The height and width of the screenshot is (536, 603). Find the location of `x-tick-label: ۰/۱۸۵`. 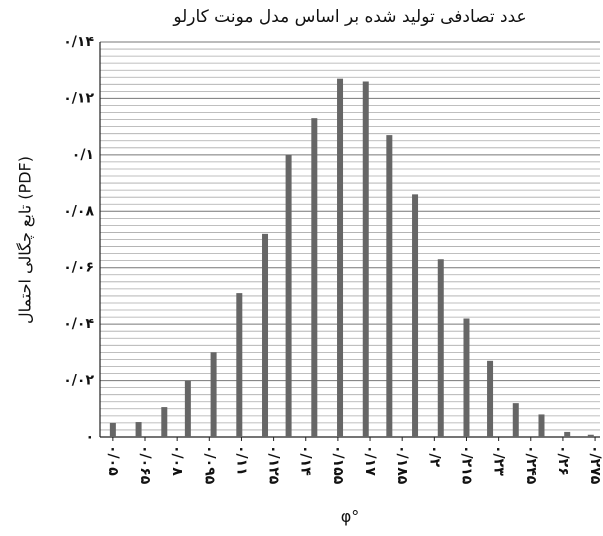

x-tick-label: ۰/۱۸۵ is located at coordinates (402, 465).